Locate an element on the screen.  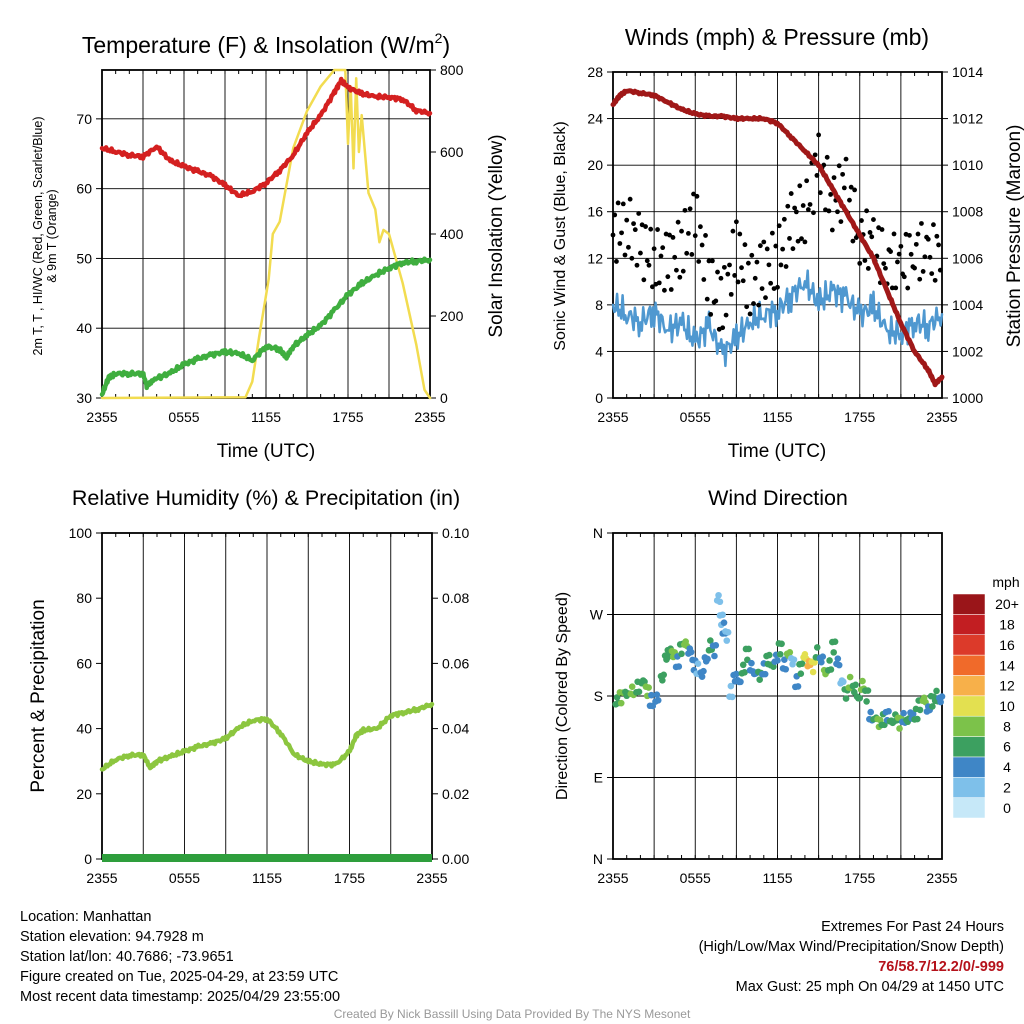
dir-ytick-label: W is located at coordinates (597, 615).